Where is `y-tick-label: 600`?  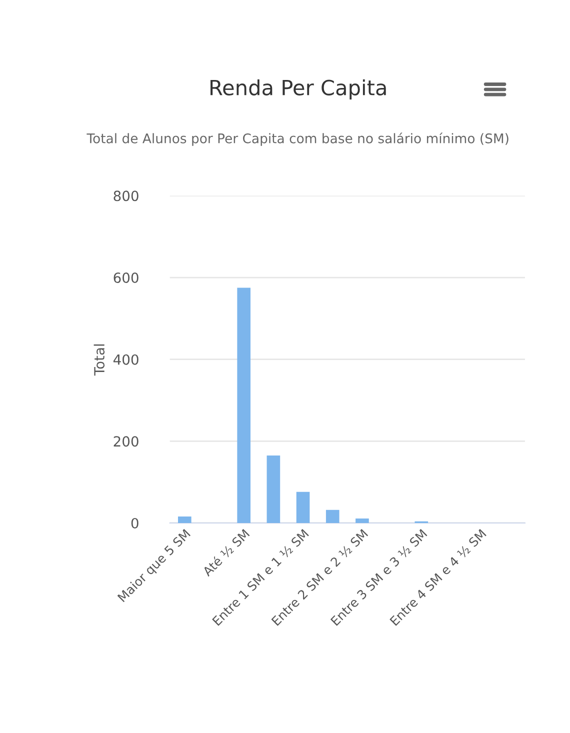
y-tick-label: 600 is located at coordinates (126, 278).